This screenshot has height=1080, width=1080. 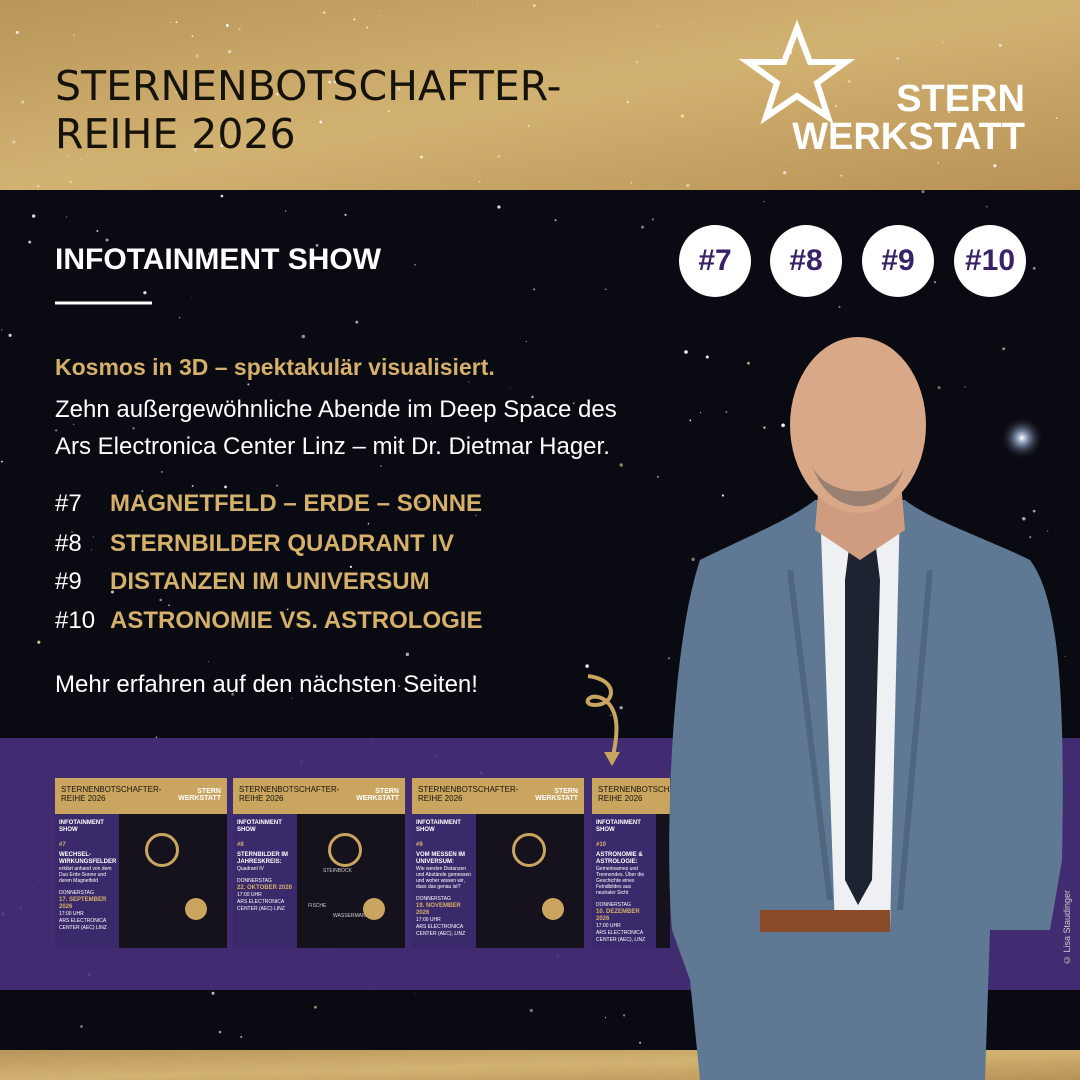 What do you see at coordinates (806, 261) in the screenshot?
I see `badge: #8` at bounding box center [806, 261].